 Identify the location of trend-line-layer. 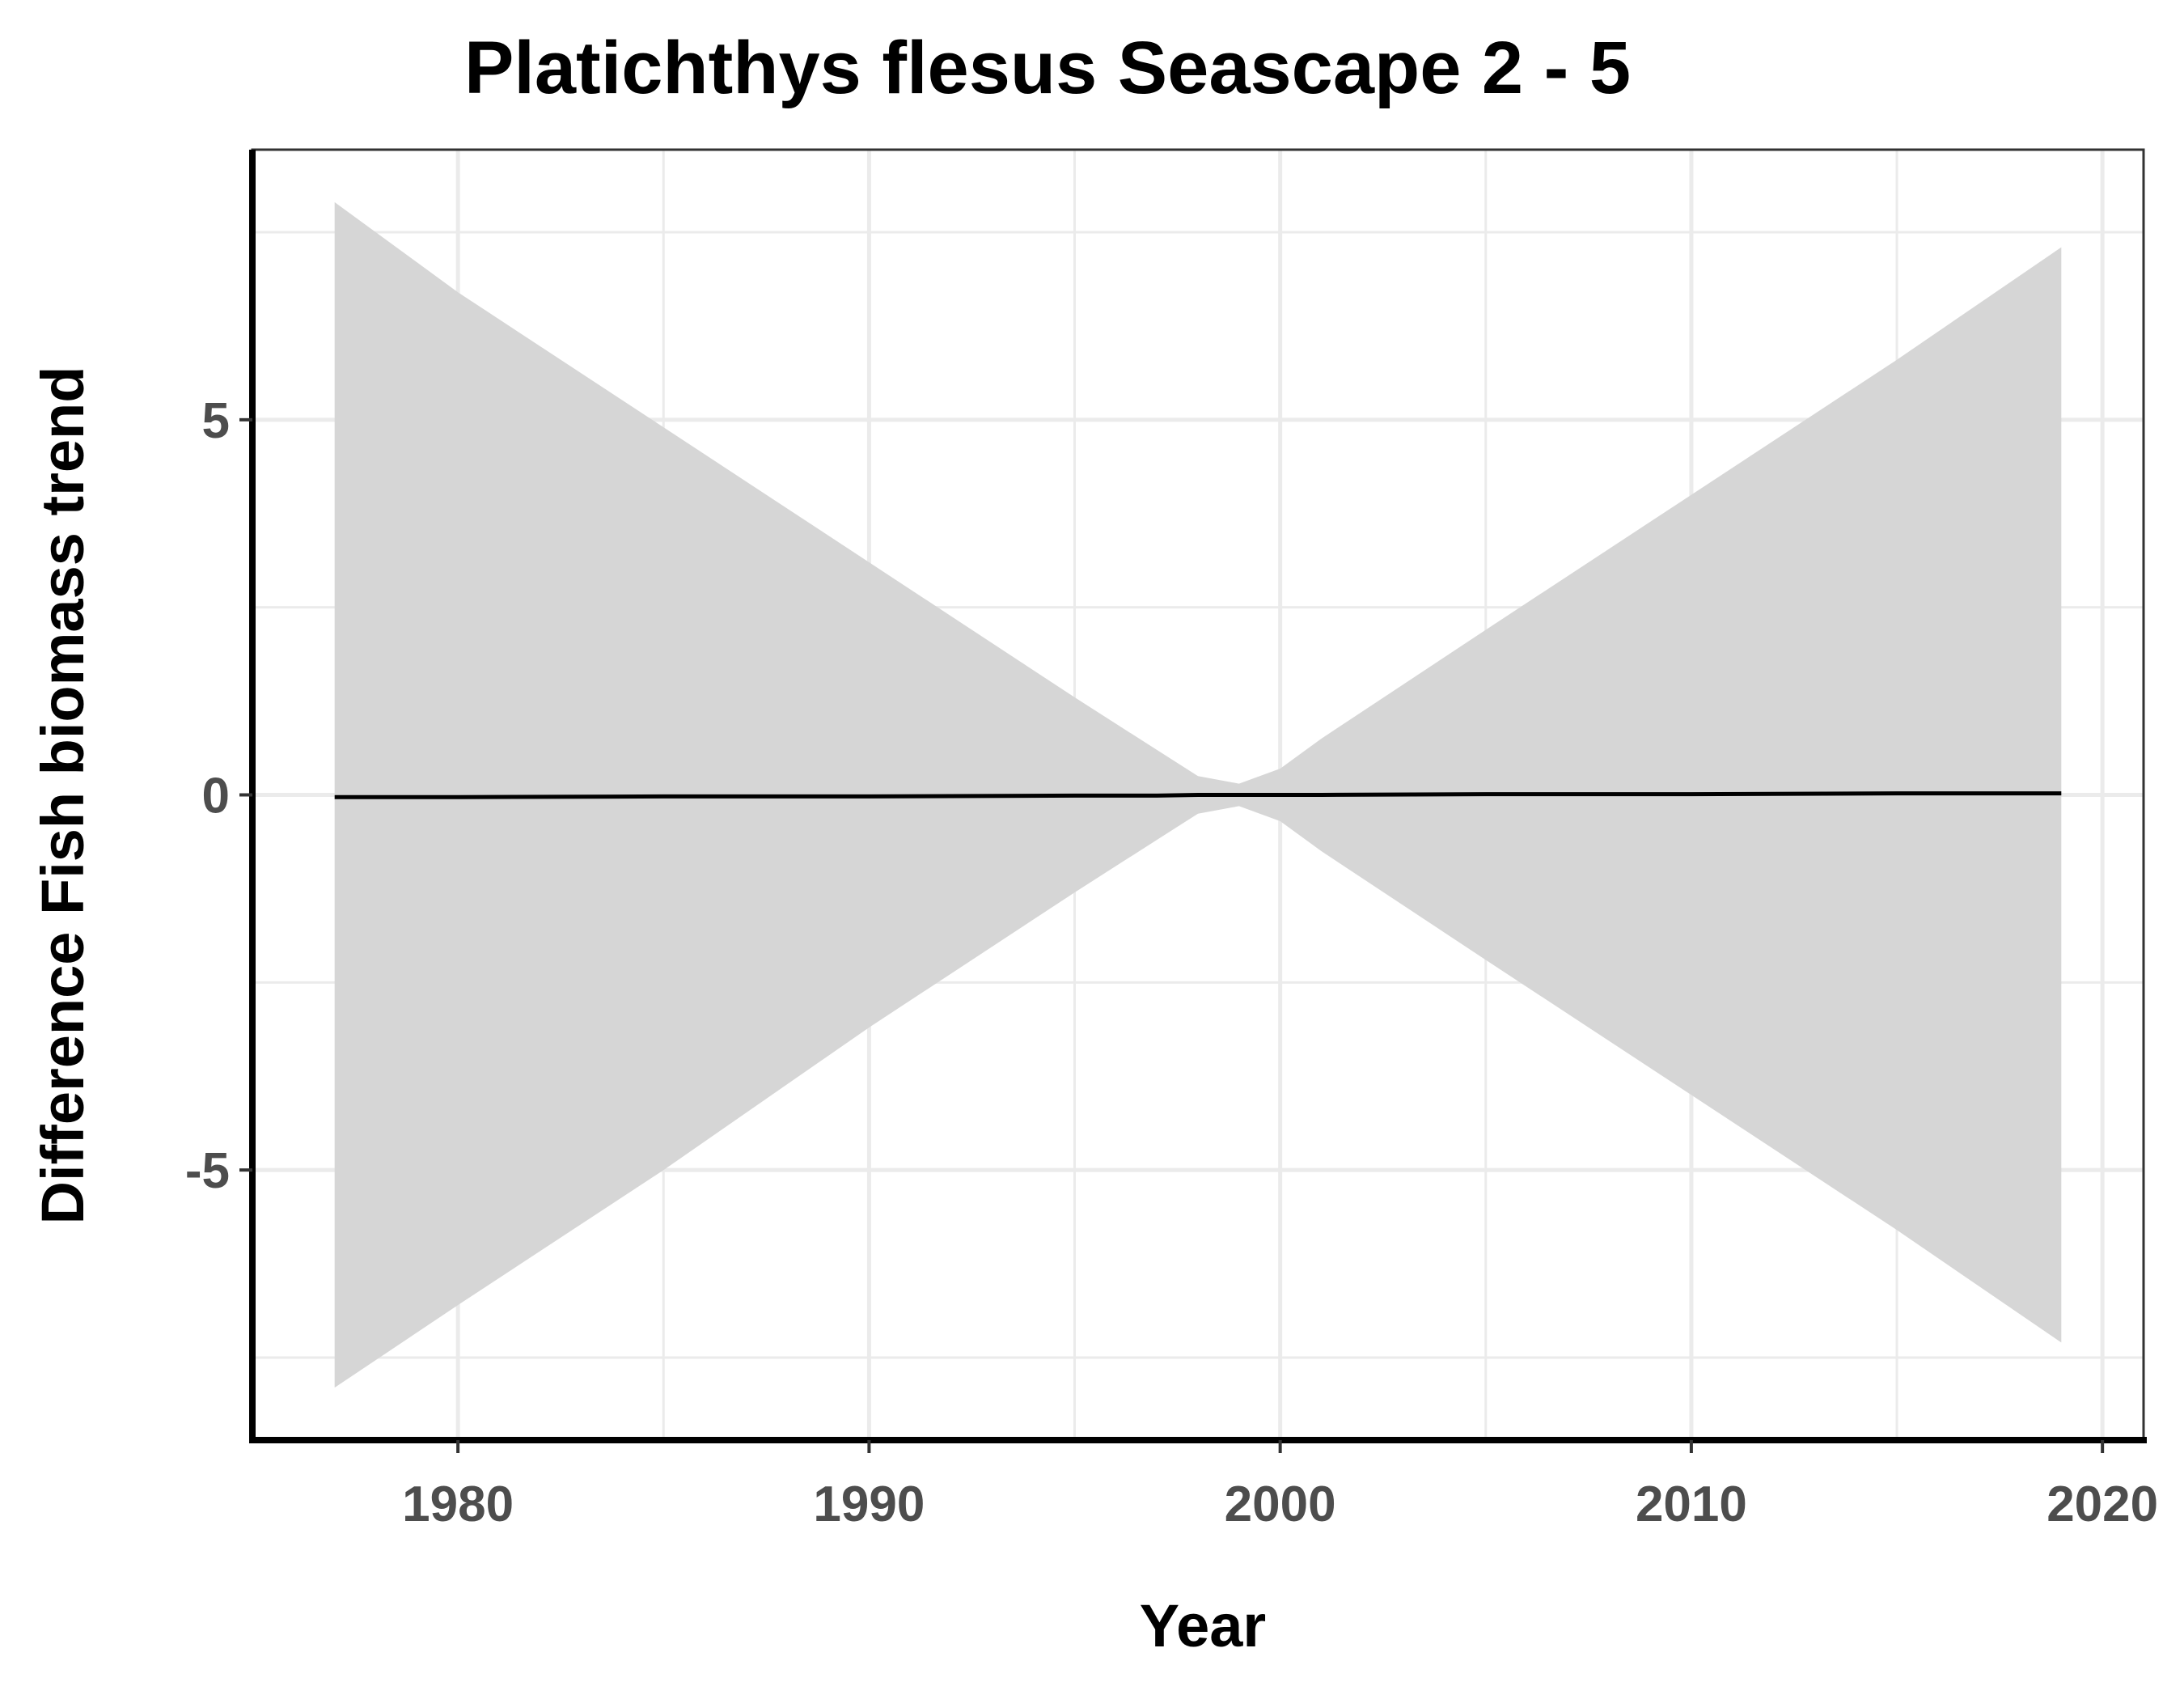
(1198, 795).